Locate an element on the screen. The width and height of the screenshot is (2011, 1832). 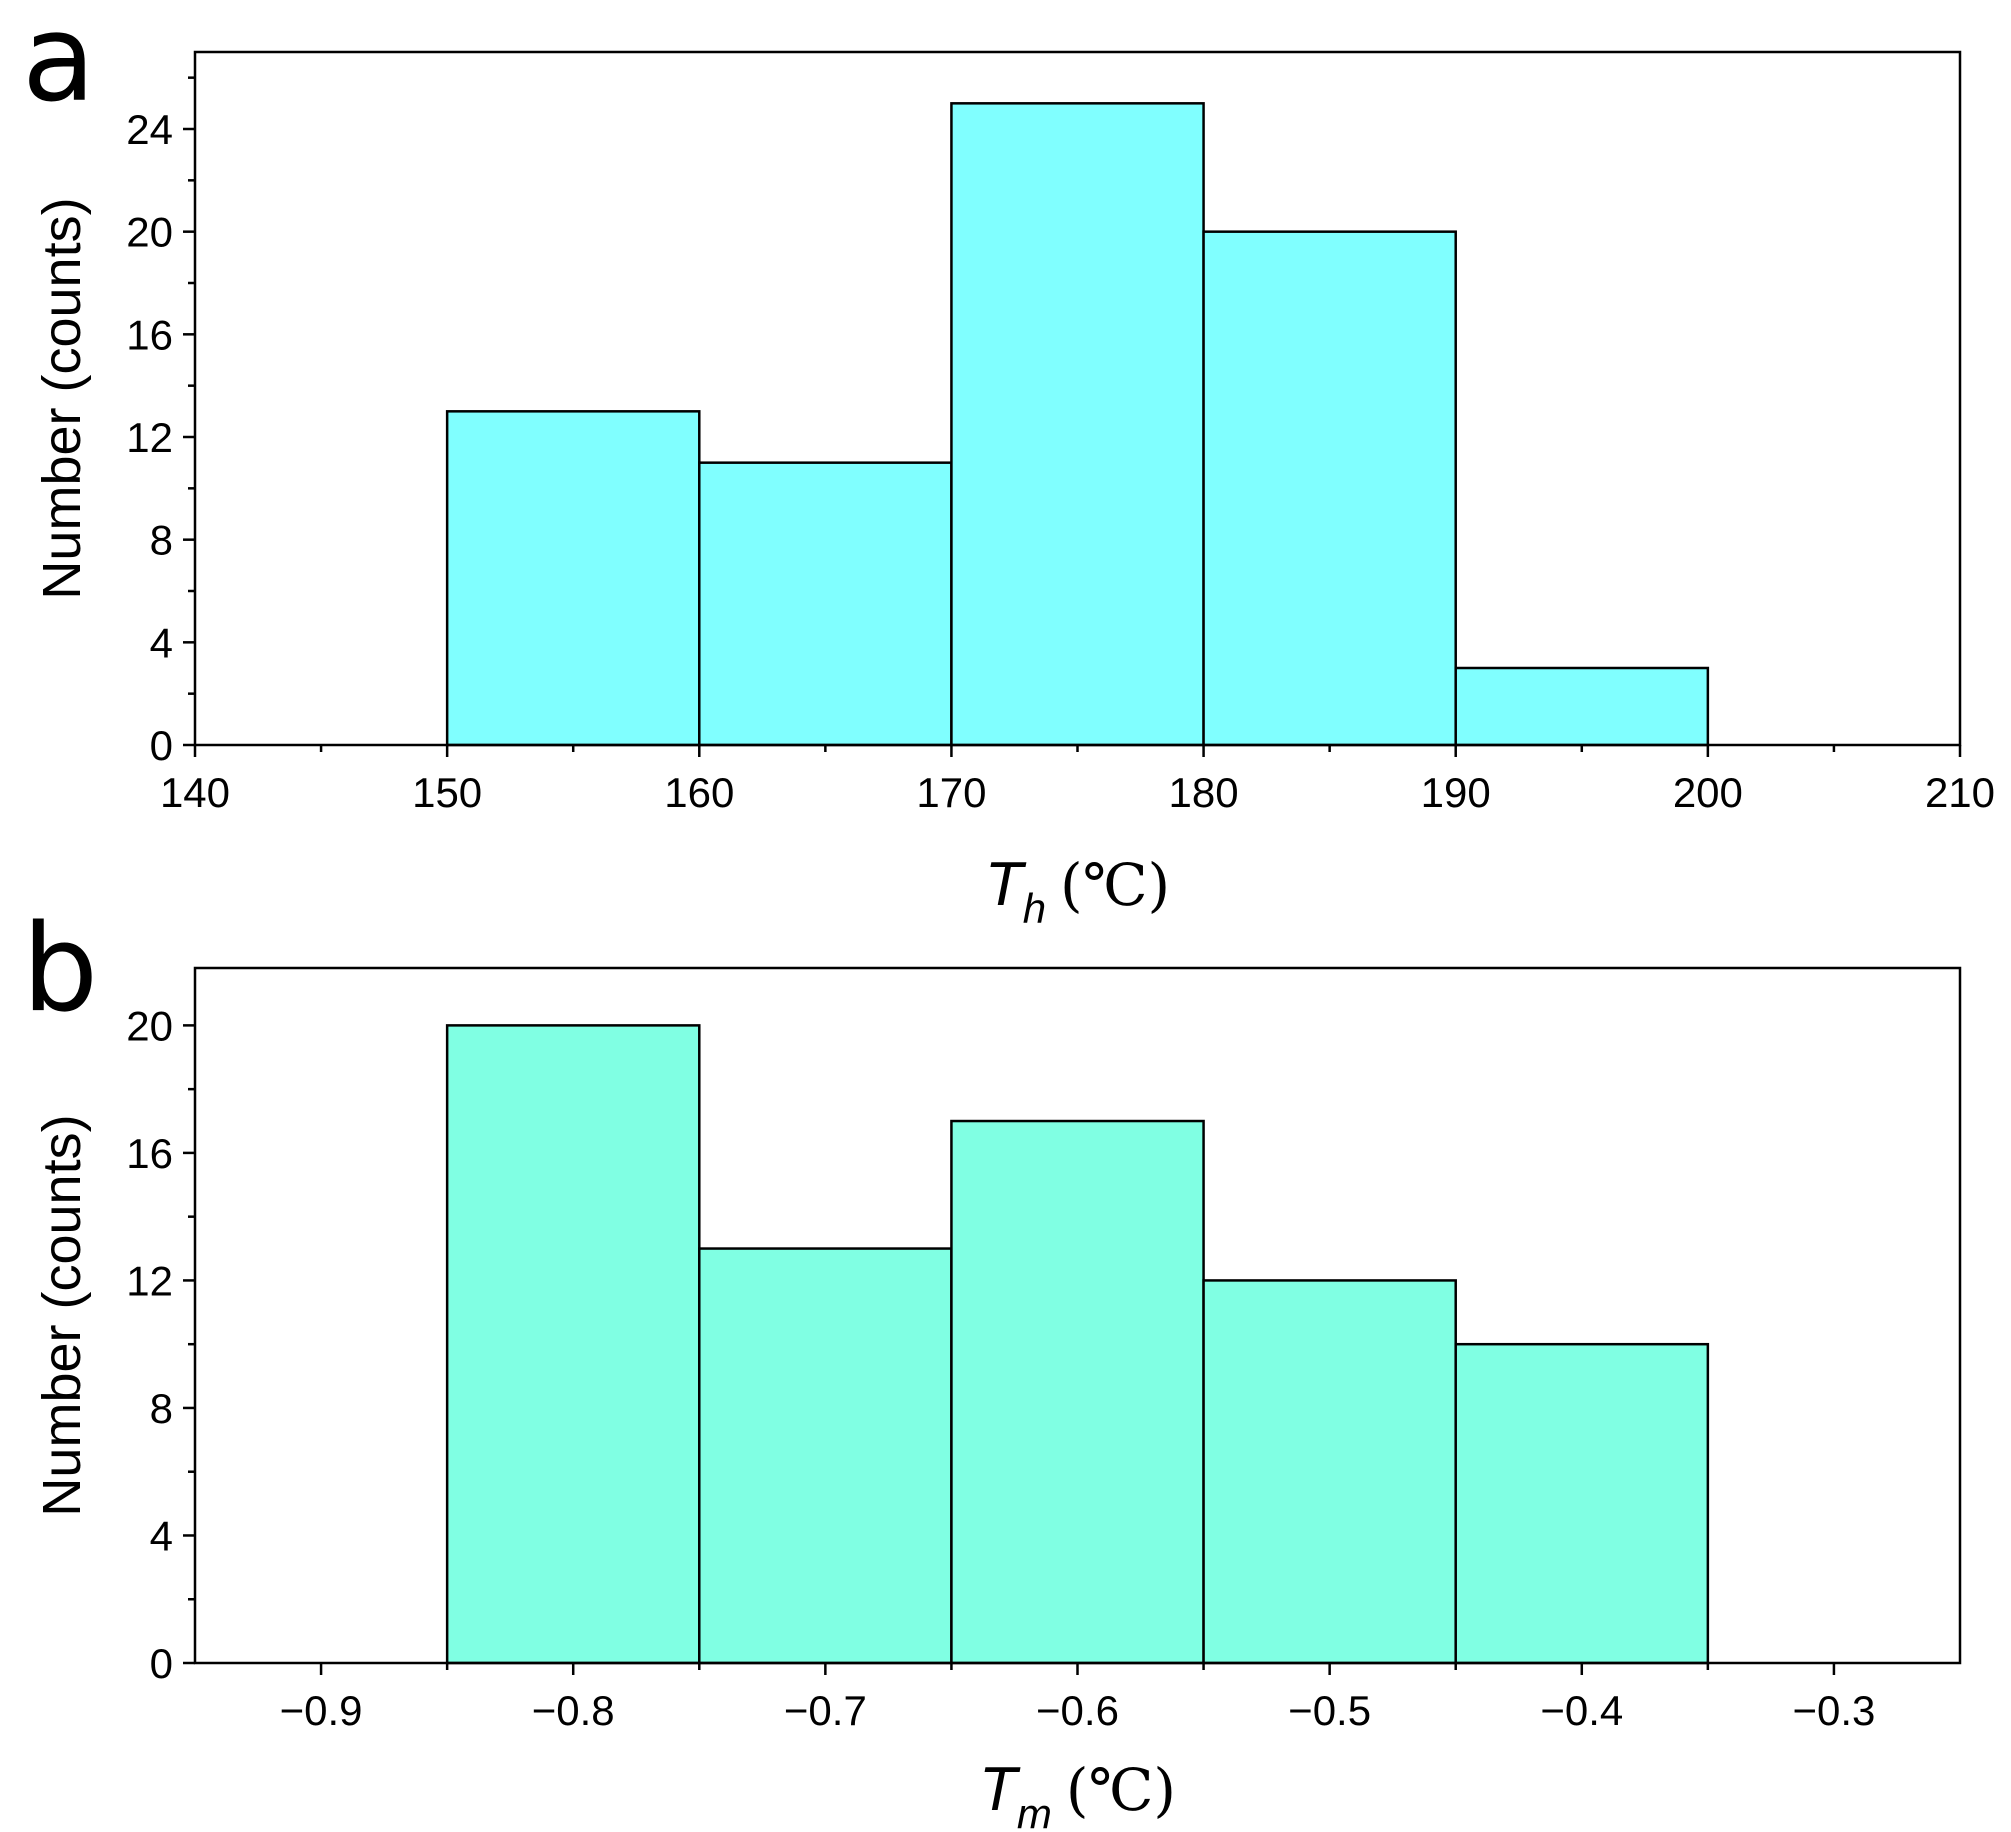
x-tick-label: 190 is located at coordinates (1456, 792).